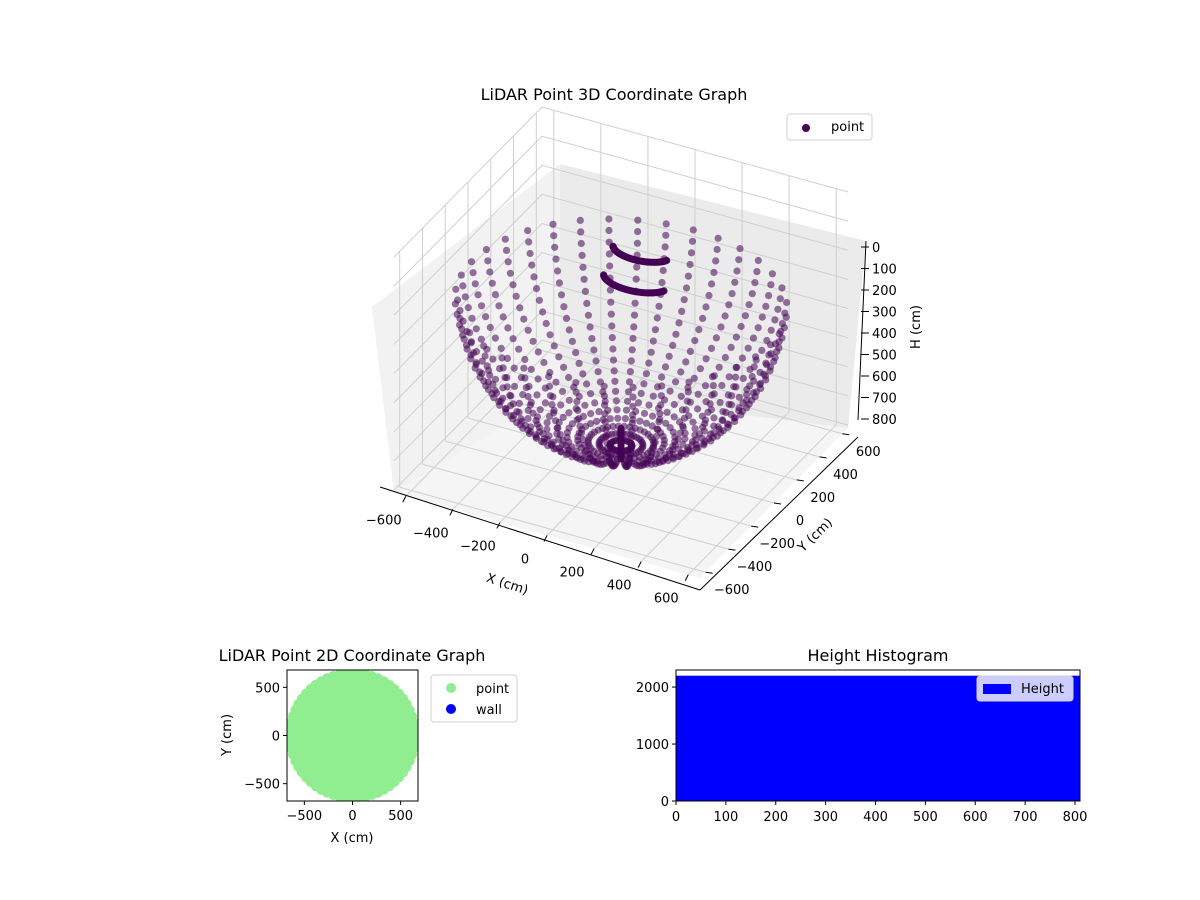 The height and width of the screenshot is (900, 1200). What do you see at coordinates (540, 538) in the screenshot?
I see `x-axis-line` at bounding box center [540, 538].